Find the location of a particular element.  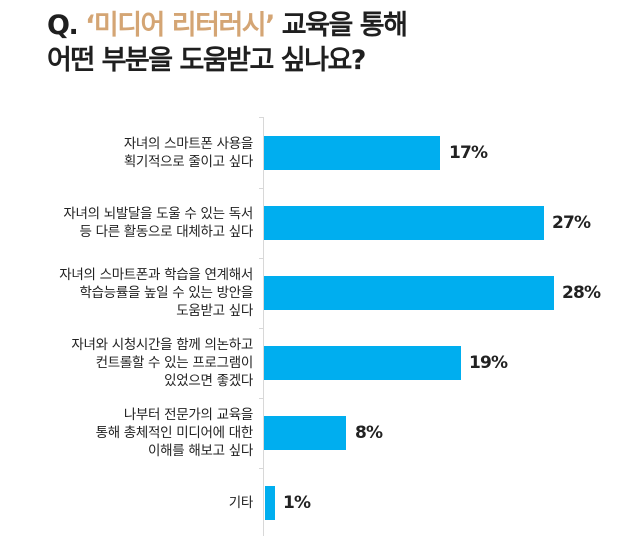

category-label: 기타 is located at coordinates (241, 503).